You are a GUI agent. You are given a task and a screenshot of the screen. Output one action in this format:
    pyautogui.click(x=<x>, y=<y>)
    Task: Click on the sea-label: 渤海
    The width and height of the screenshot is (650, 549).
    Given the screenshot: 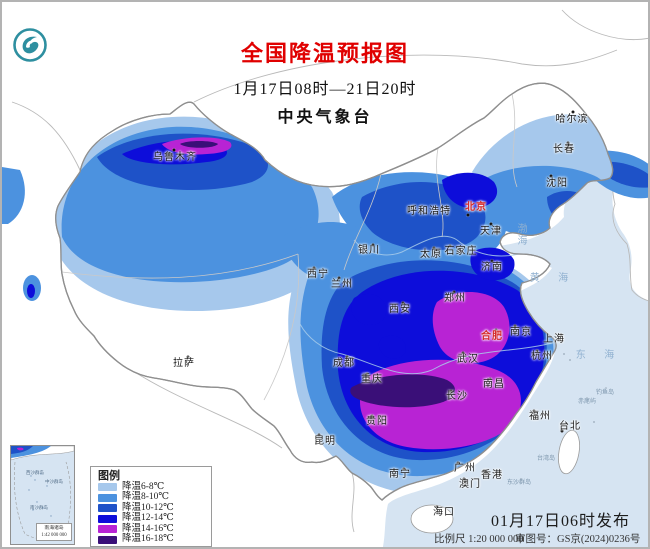 What is the action you would take?
    pyautogui.click(x=520, y=235)
    